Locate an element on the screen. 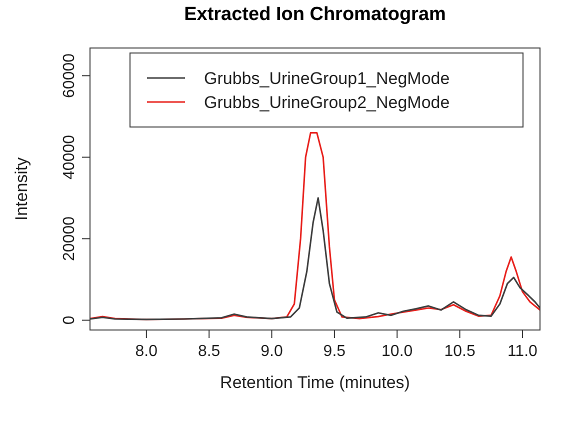 The height and width of the screenshot is (424, 561). x-tick-label: 9.0 is located at coordinates (271, 351).